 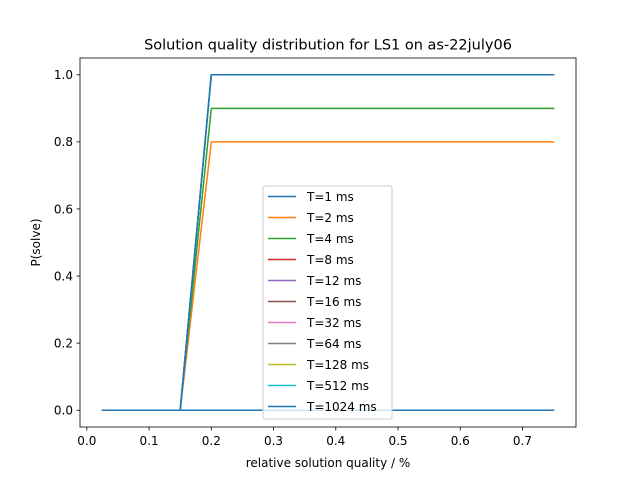 What do you see at coordinates (36, 242) in the screenshot?
I see `y-axis-label: P(solve)` at bounding box center [36, 242].